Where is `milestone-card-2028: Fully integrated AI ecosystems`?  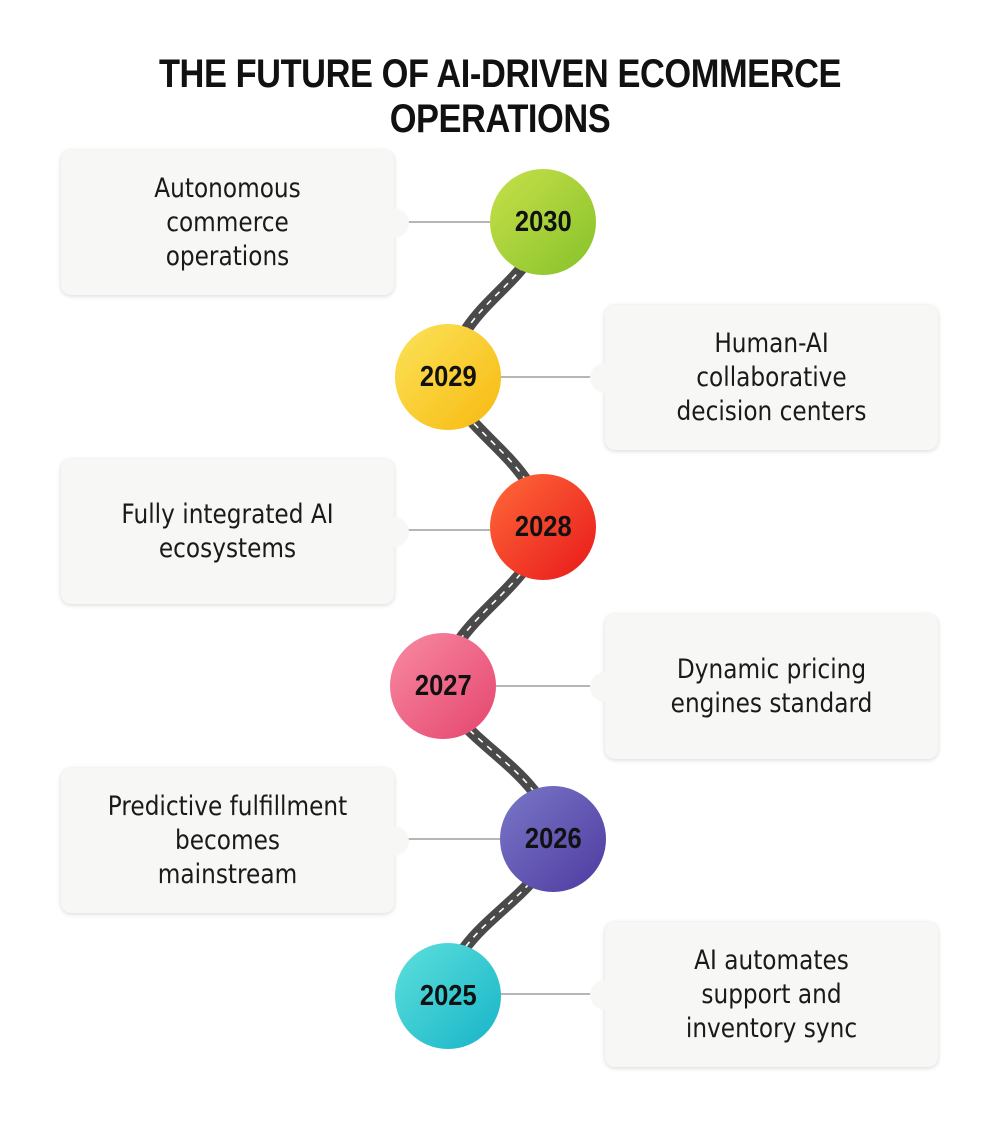
milestone-card-2028: Fully integrated AI ecosystems is located at coordinates (235, 531).